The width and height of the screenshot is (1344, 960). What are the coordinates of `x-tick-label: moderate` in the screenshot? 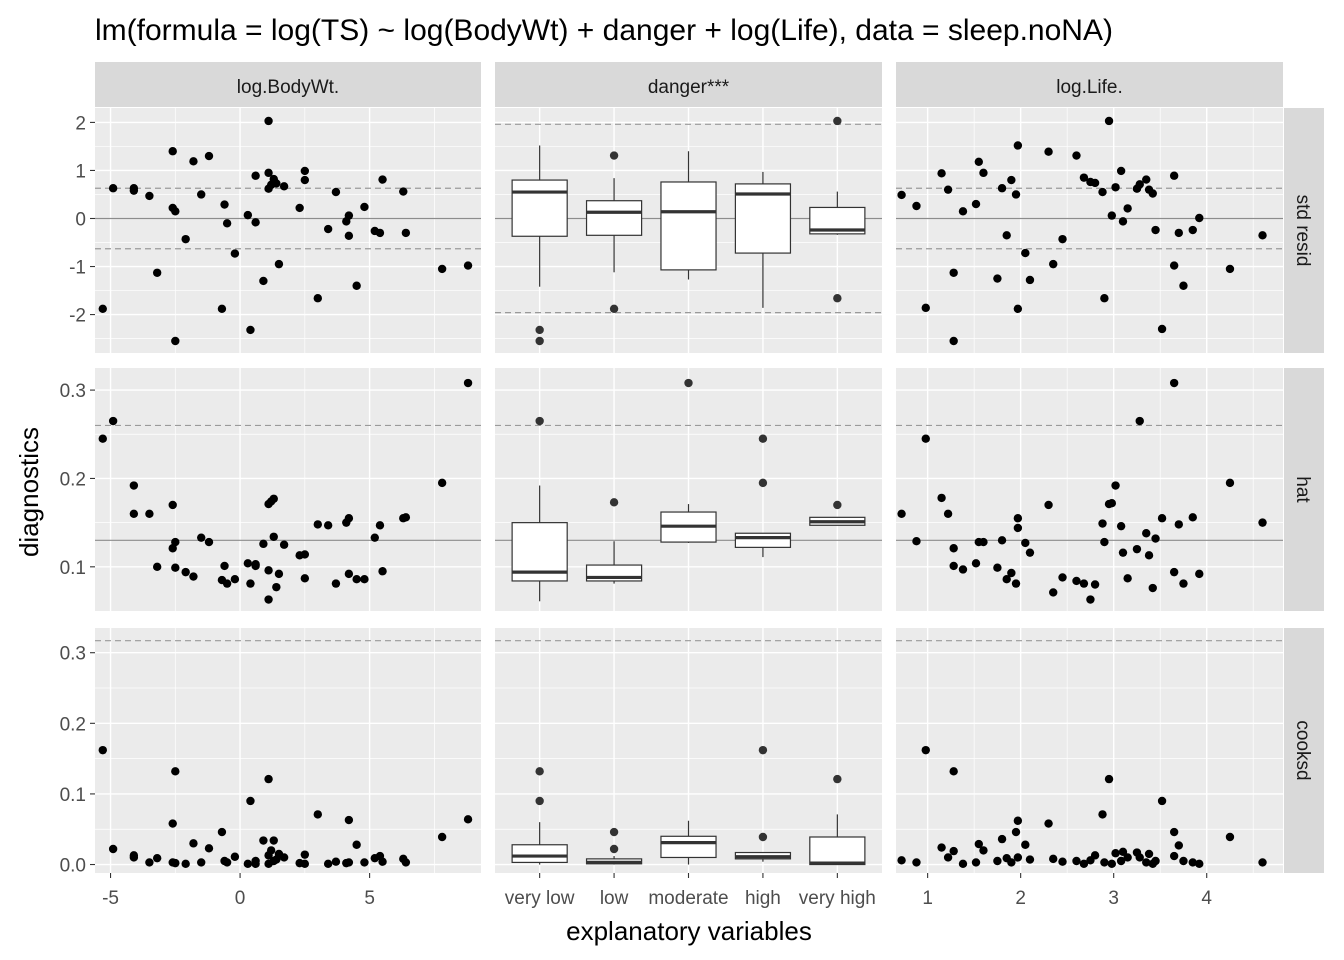 It's located at (688, 898).